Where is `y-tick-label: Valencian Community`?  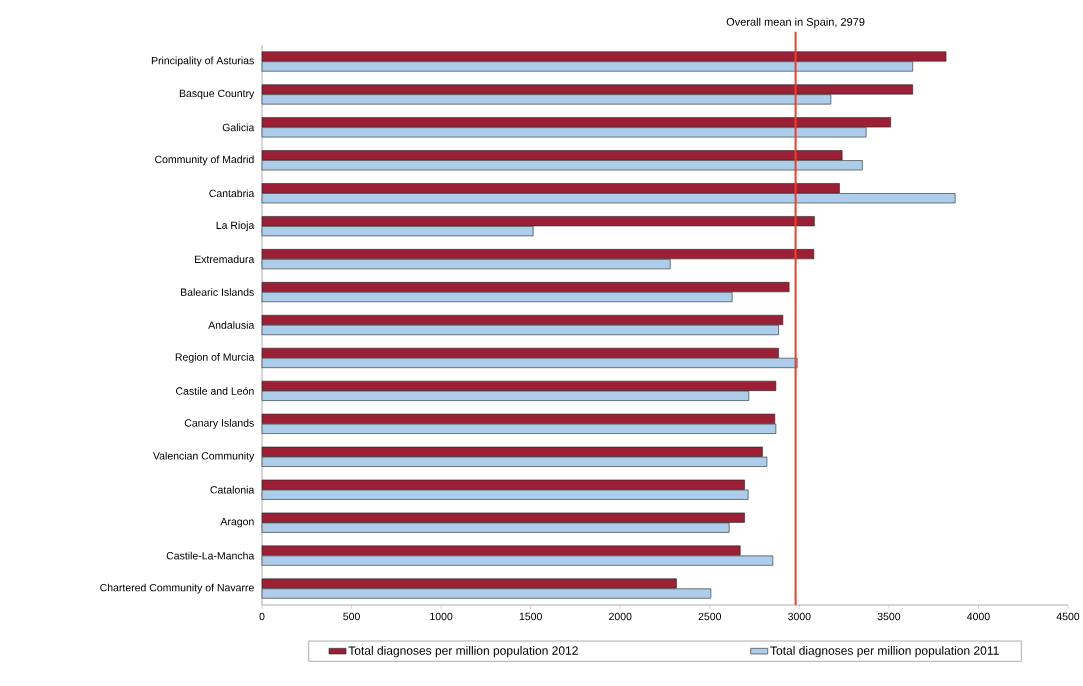 y-tick-label: Valencian Community is located at coordinates (204, 456).